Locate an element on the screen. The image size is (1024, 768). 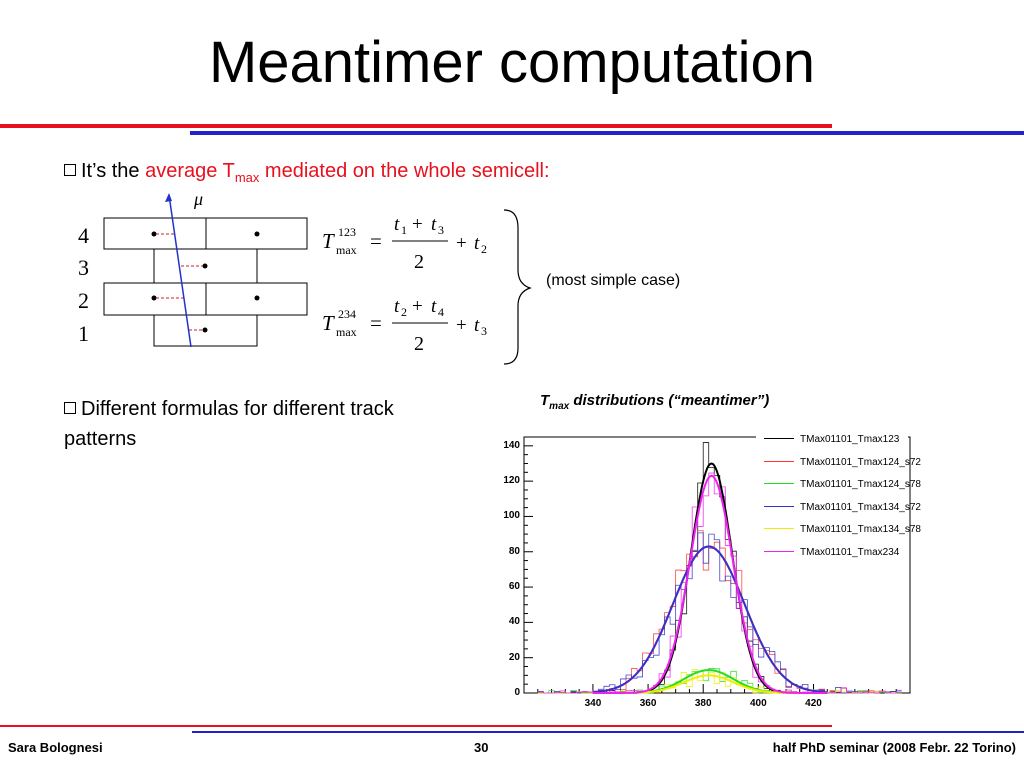
muon-label: μ is located at coordinates (198, 199).